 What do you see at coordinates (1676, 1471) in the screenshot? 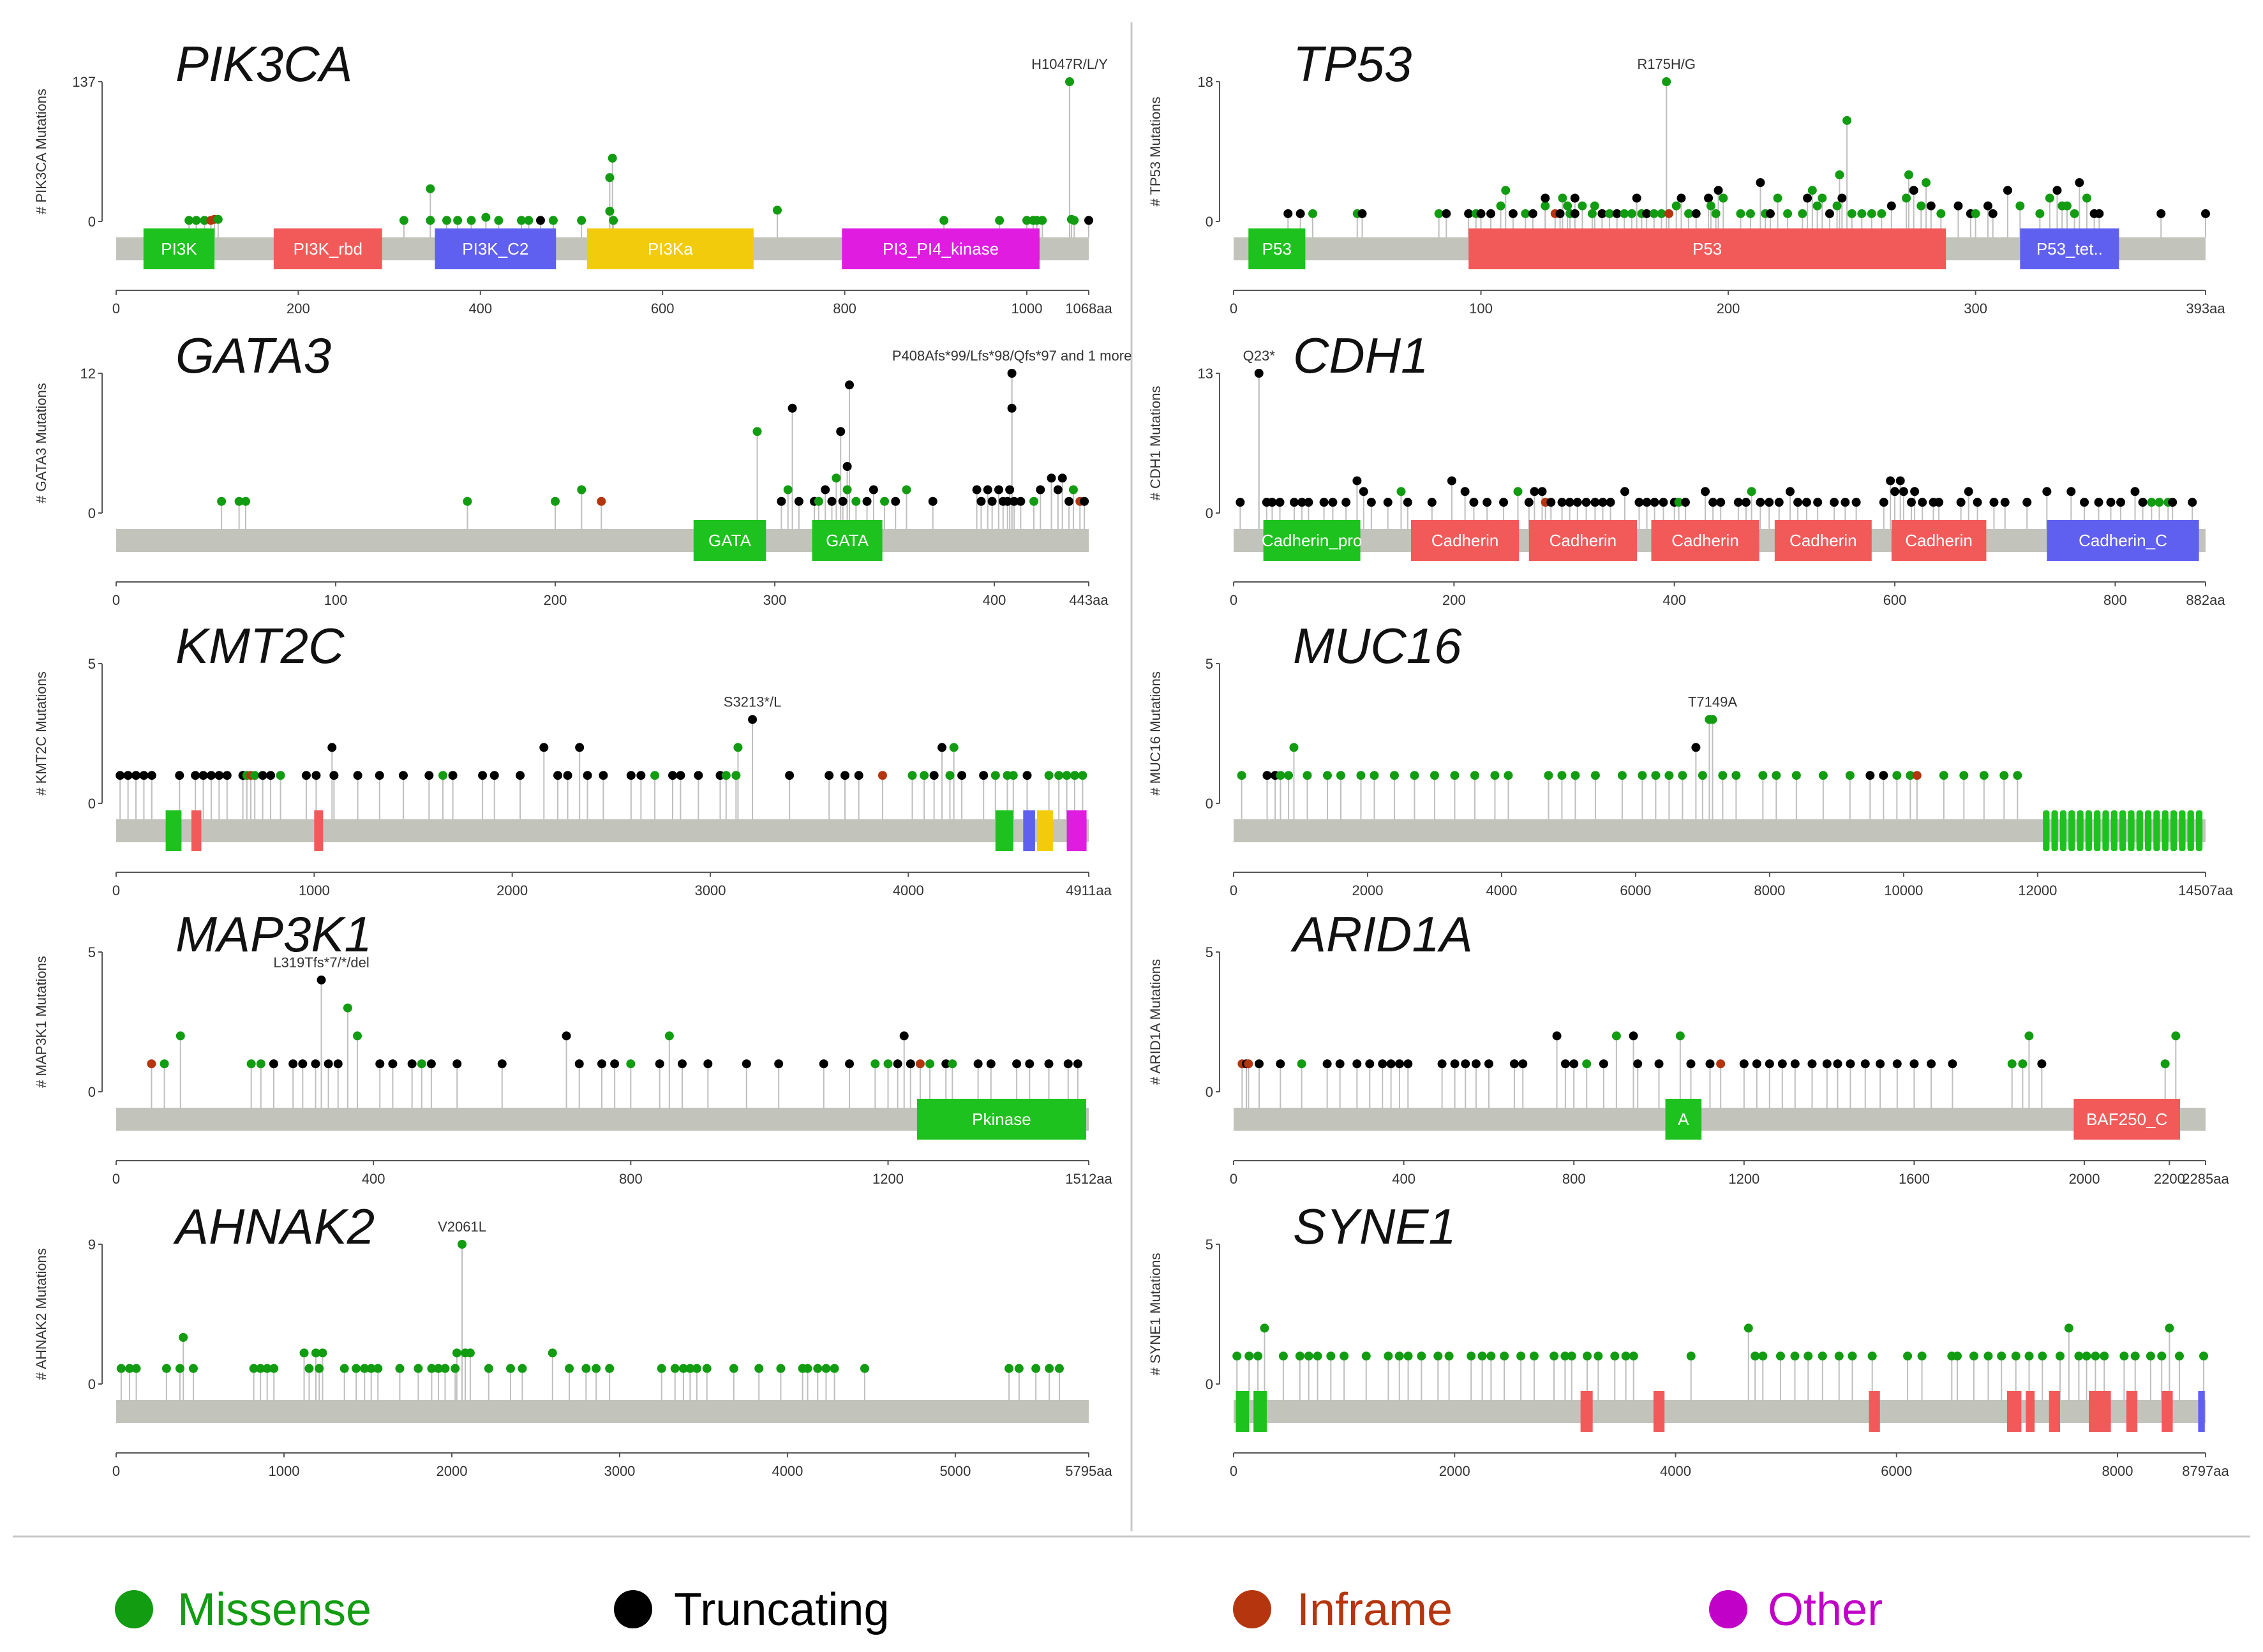
I see `x-tick-label-syne1-2: 4000` at bounding box center [1676, 1471].